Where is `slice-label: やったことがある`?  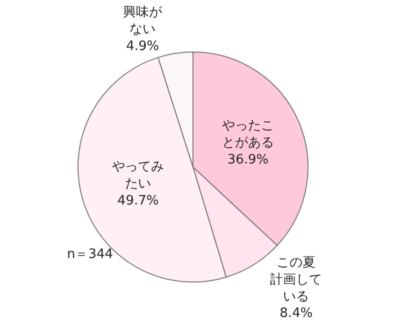
slice-label: やったことがある is located at coordinates (248, 134).